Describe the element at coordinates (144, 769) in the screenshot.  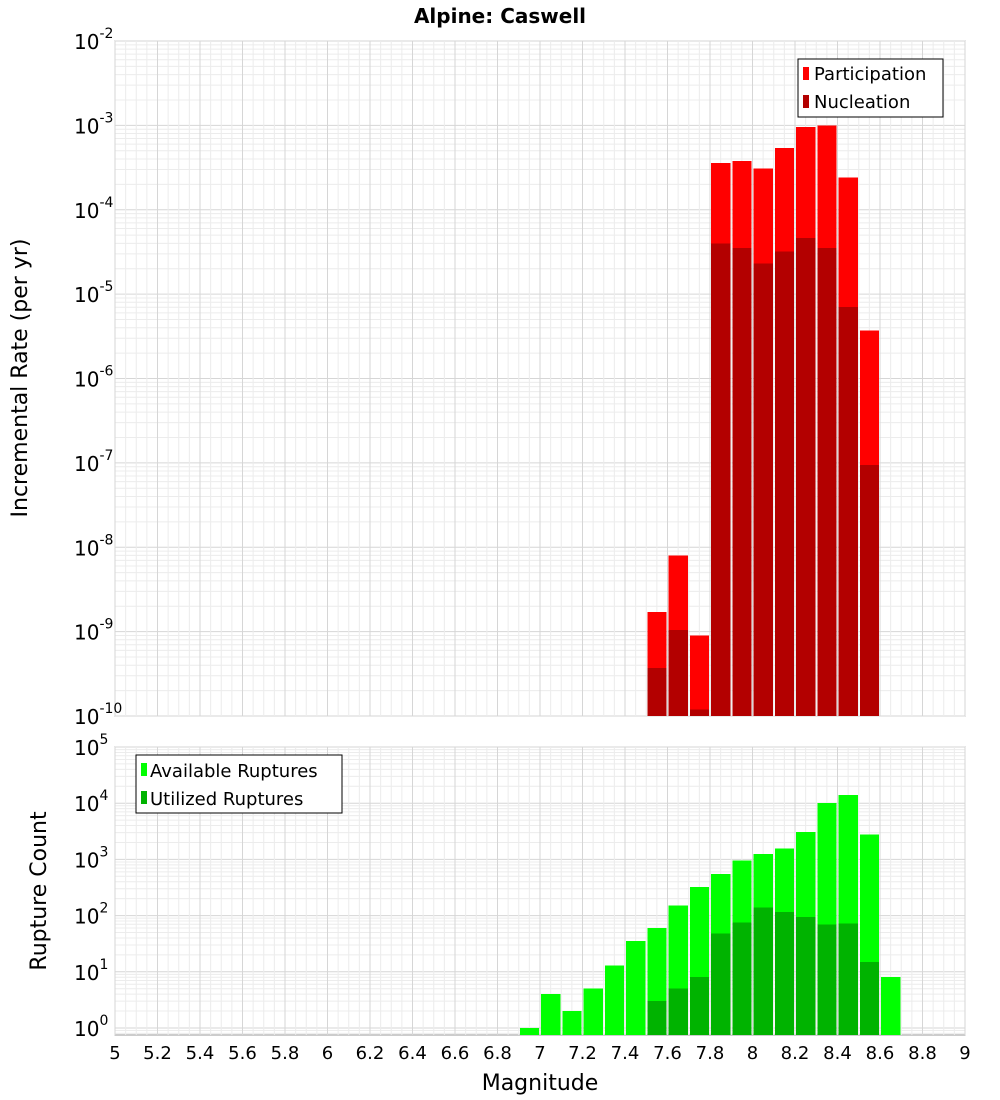
I see `legend-swatch-available` at that location.